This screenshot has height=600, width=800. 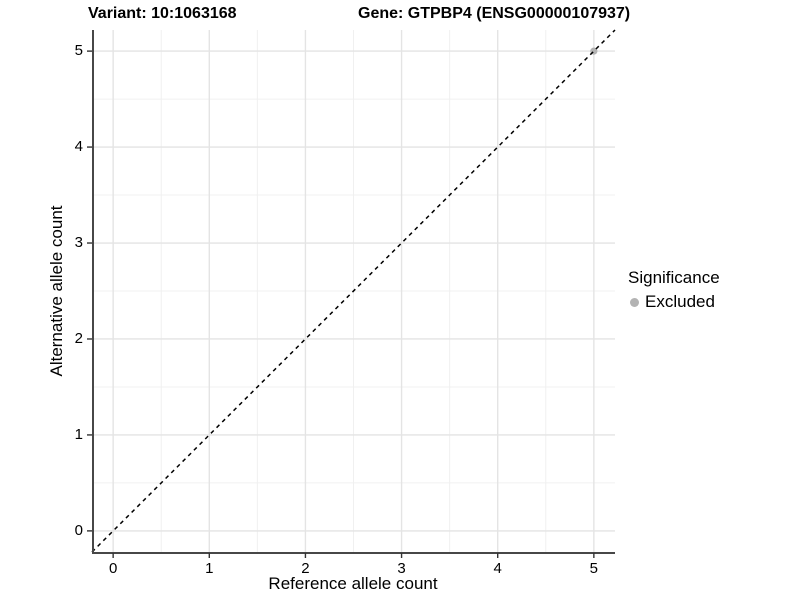 What do you see at coordinates (78, 530) in the screenshot?
I see `y-tick-label: 0` at bounding box center [78, 530].